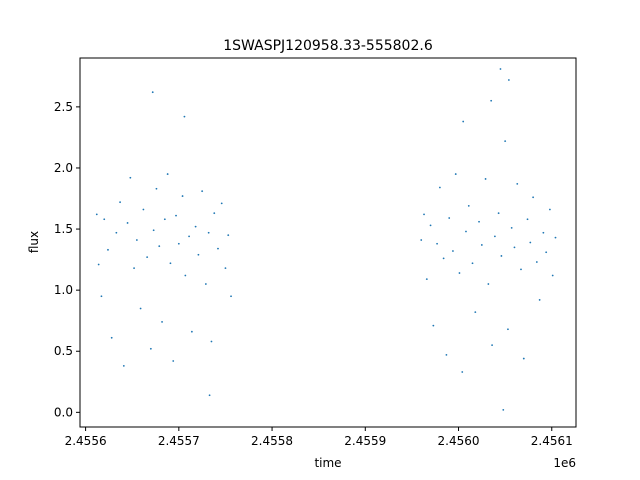  What do you see at coordinates (328, 46) in the screenshot?
I see `chart-title: 1SWASPJ120958.33-555802.6` at bounding box center [328, 46].